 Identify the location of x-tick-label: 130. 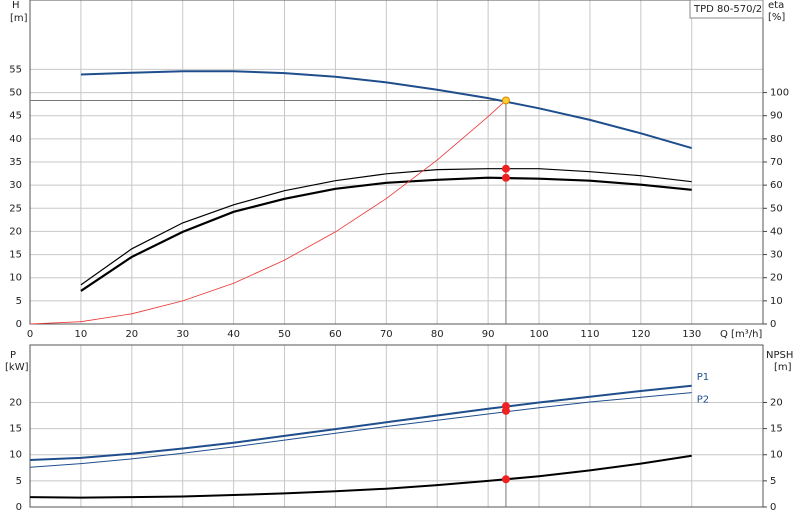
(691, 334).